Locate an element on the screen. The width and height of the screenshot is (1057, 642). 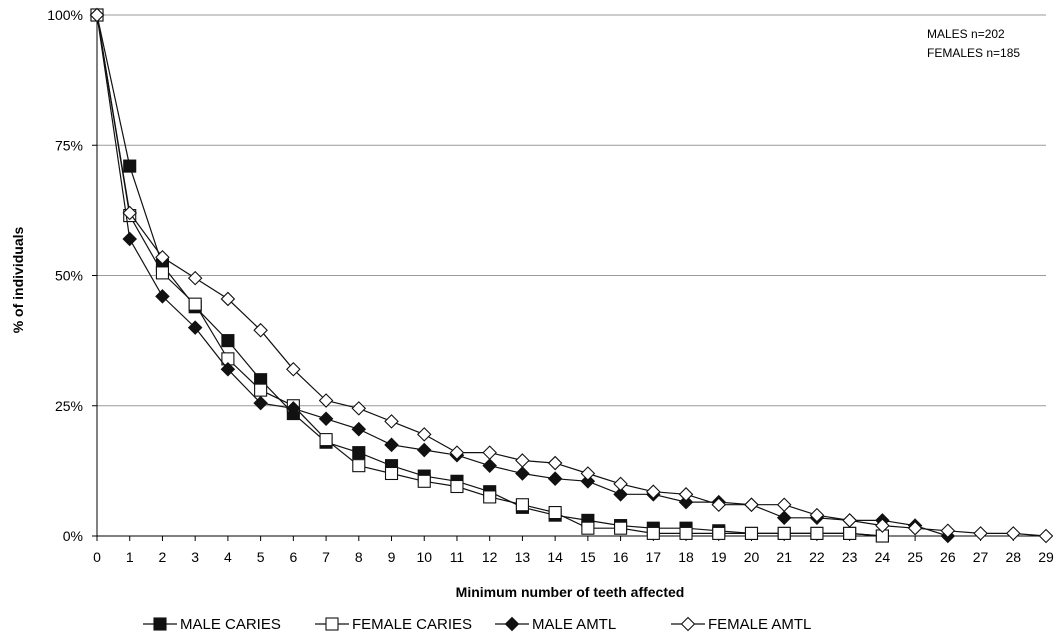
x-tick-label: 24 is located at coordinates (883, 557).